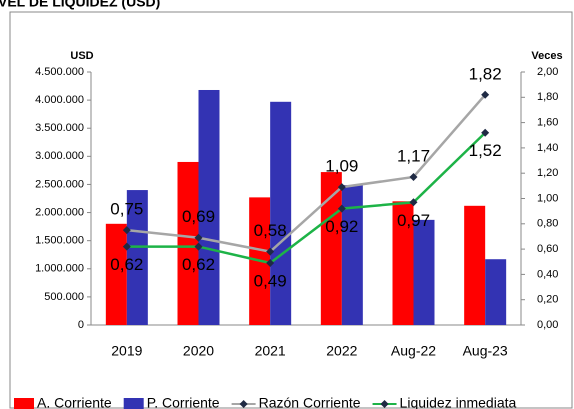  I want to click on chart-title: VEL DE LIQUIDEZ (USD), so click(80, 5).